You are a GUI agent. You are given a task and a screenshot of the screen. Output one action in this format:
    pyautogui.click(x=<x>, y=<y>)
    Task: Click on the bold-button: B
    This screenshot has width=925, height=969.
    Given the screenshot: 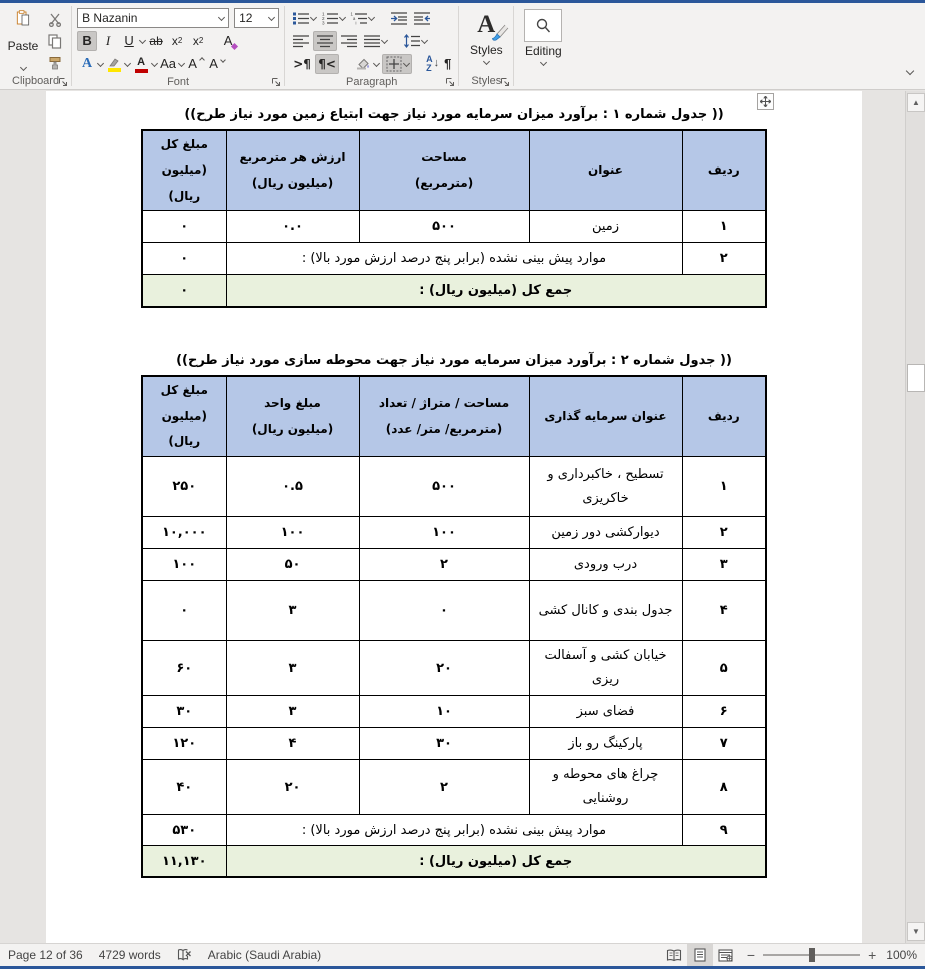 What is the action you would take?
    pyautogui.click(x=87, y=40)
    